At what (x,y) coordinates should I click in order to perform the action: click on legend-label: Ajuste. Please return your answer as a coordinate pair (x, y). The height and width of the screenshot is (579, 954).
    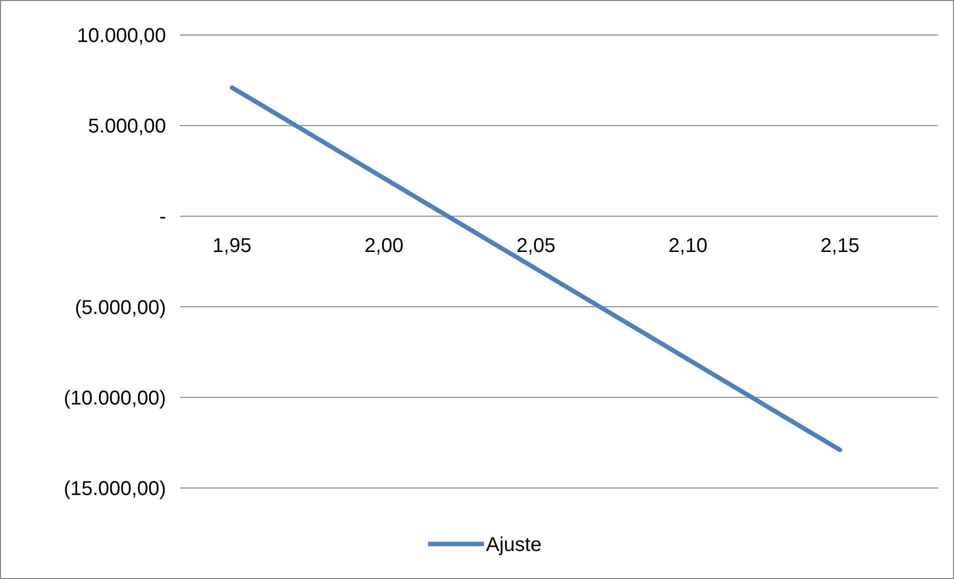
    Looking at the image, I should click on (514, 545).